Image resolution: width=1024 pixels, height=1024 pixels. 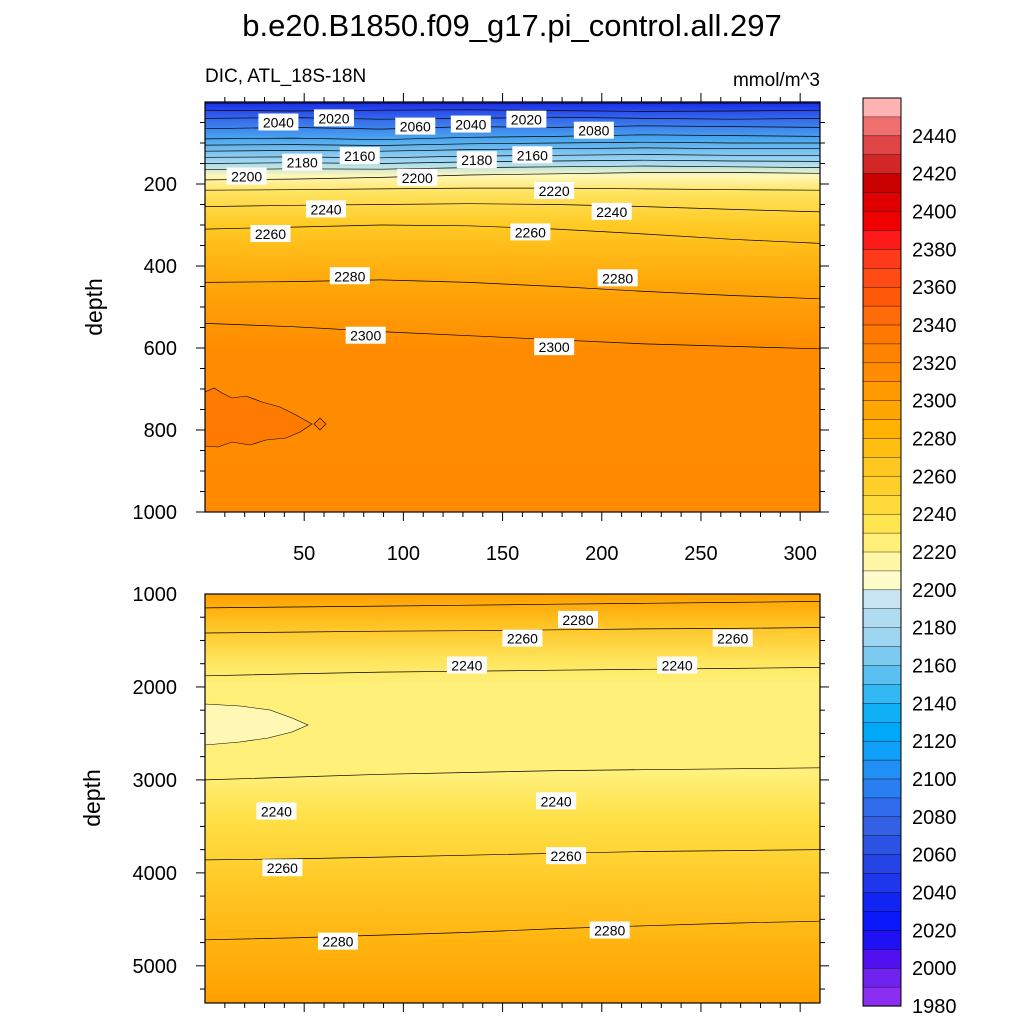 I want to click on upper-contour-label-12: 2220, so click(x=554, y=190).